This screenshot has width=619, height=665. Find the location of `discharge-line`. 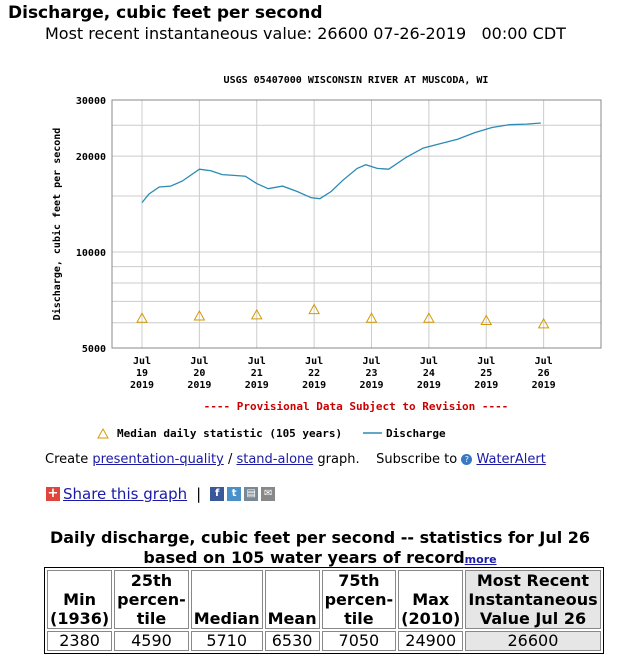

discharge-line is located at coordinates (341, 163).